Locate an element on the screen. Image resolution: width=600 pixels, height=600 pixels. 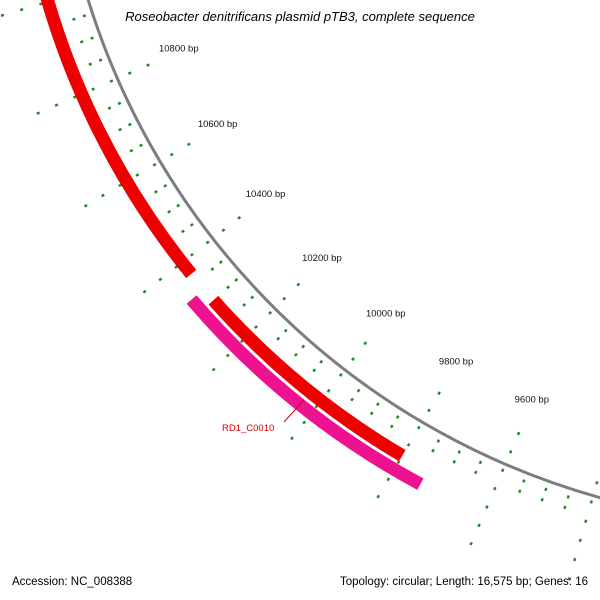
tick-label: 10400 bp is located at coordinates (266, 194).